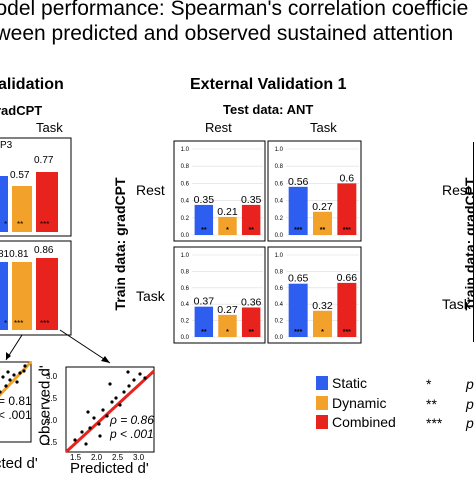 The height and width of the screenshot is (477, 474). I want to click on left-bar-static-bottom, so click(4, 296).